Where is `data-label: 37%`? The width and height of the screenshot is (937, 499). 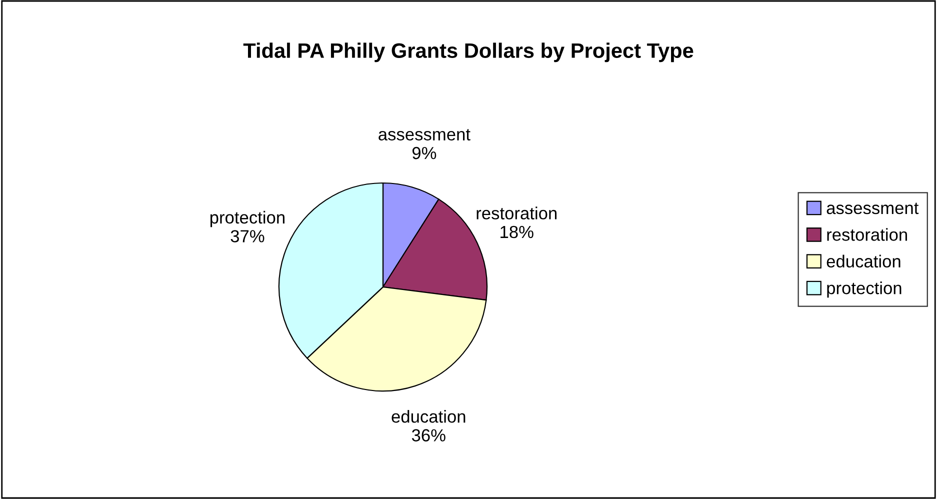
data-label: 37% is located at coordinates (247, 236).